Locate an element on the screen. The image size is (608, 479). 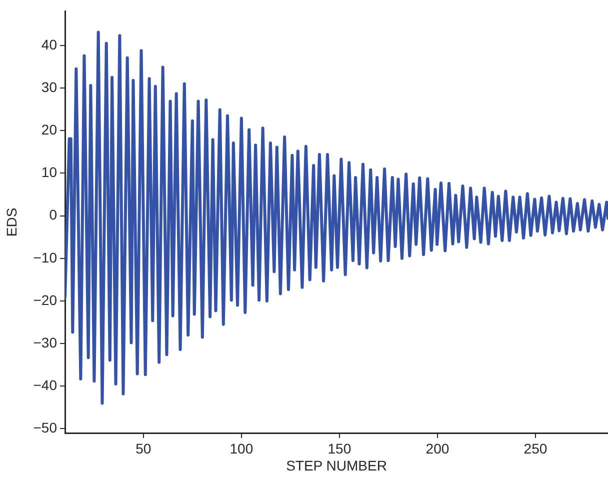
x-tick-label: 100 is located at coordinates (242, 448).